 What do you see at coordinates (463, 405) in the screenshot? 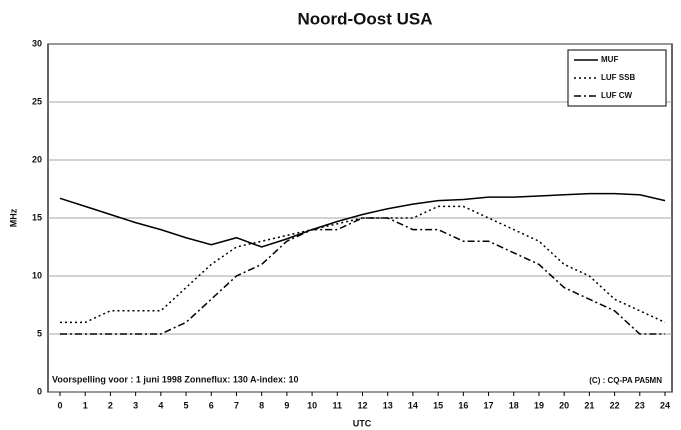
I see `x-tick-label: 16` at bounding box center [463, 405].